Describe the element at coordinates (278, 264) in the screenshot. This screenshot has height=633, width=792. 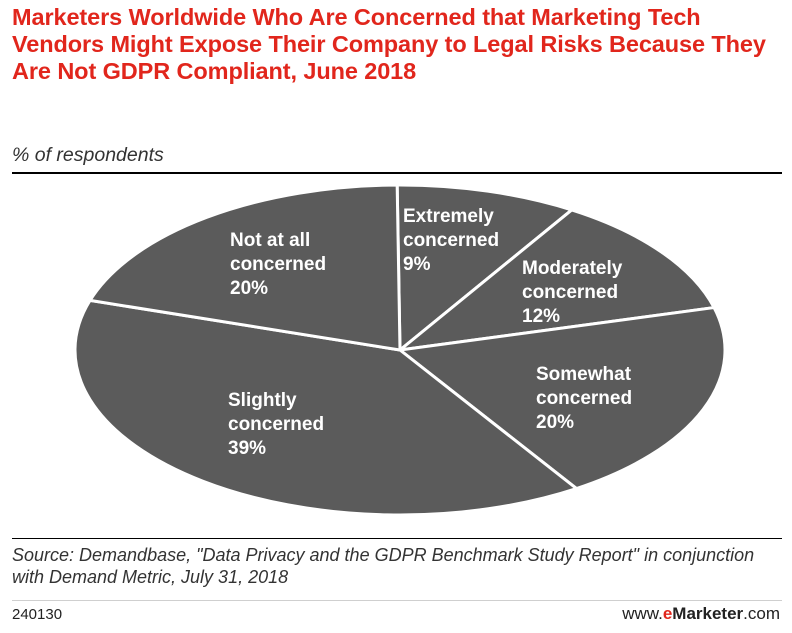
I see `slice-label: Not at all concerned 20%` at that location.